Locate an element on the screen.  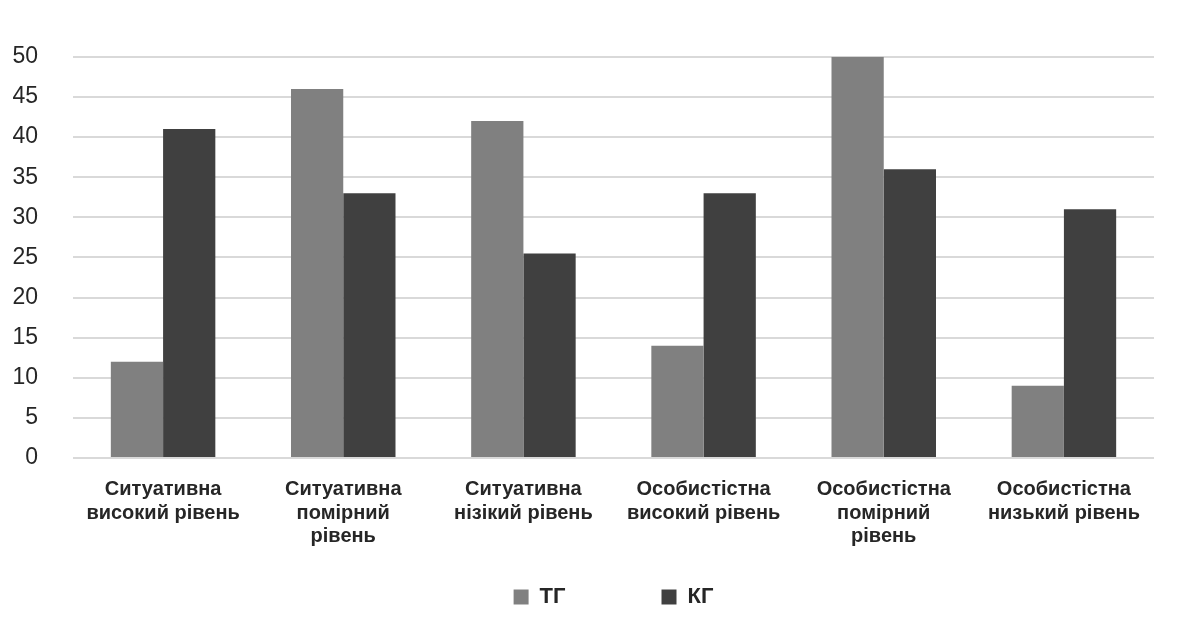
x-tick-label: Особистістна низький рівень is located at coordinates (1063, 500).